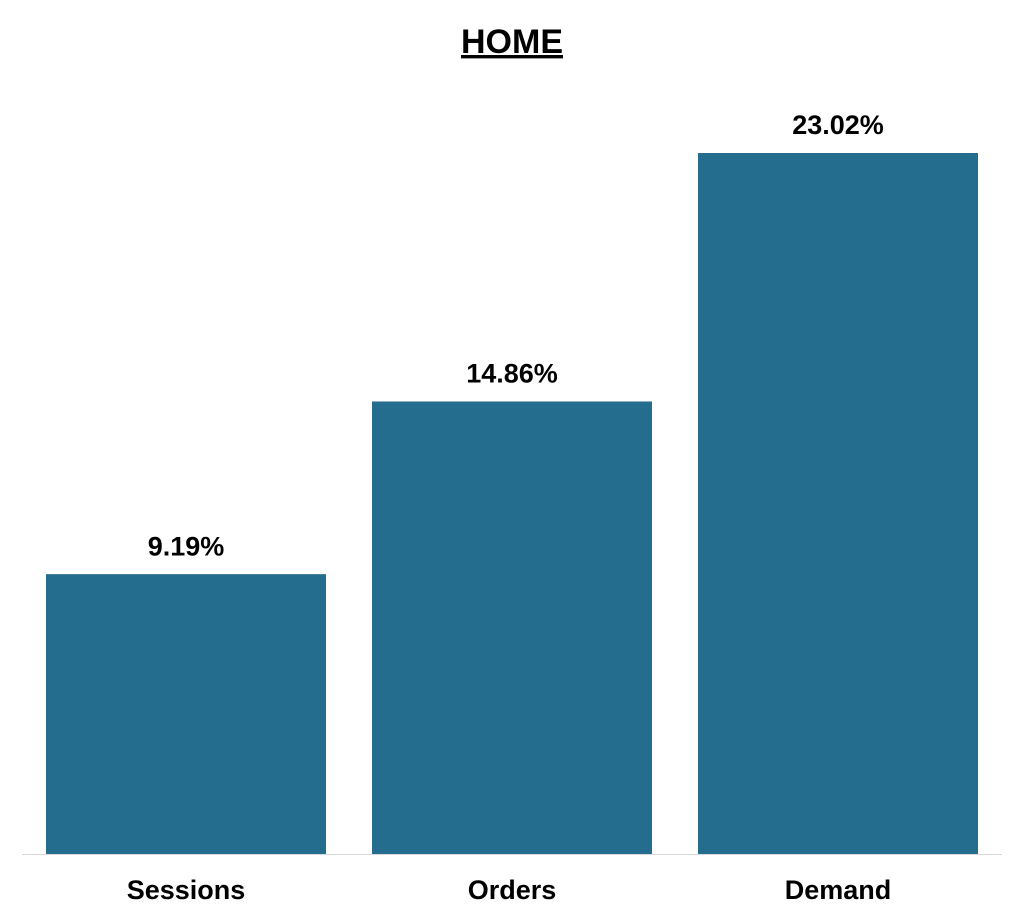 This screenshot has width=1024, height=924. Describe the element at coordinates (838, 125) in the screenshot. I see `value-label: 23.02%` at that location.